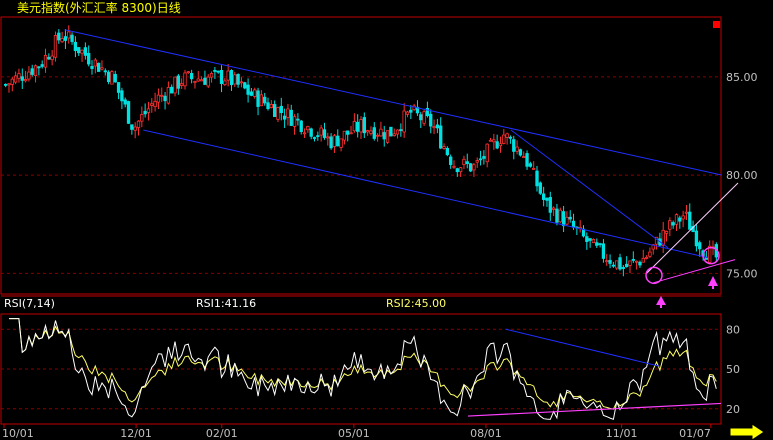 The image size is (773, 440). Describe the element at coordinates (747, 431) in the screenshot. I see `scroll-right-button` at that location.